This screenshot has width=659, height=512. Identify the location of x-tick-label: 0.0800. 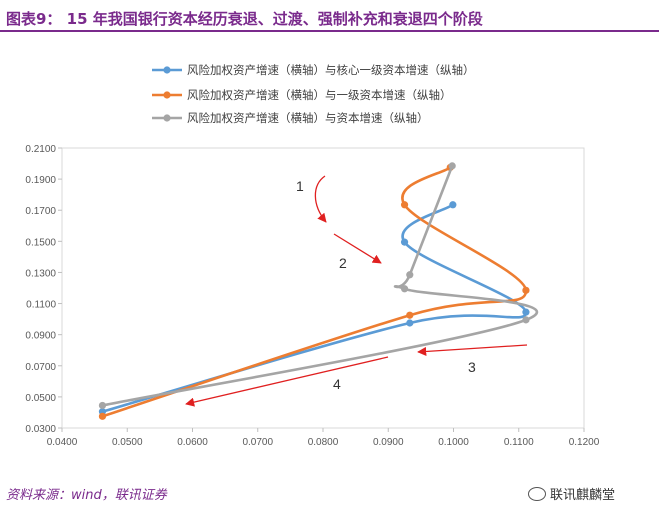
(323, 442).